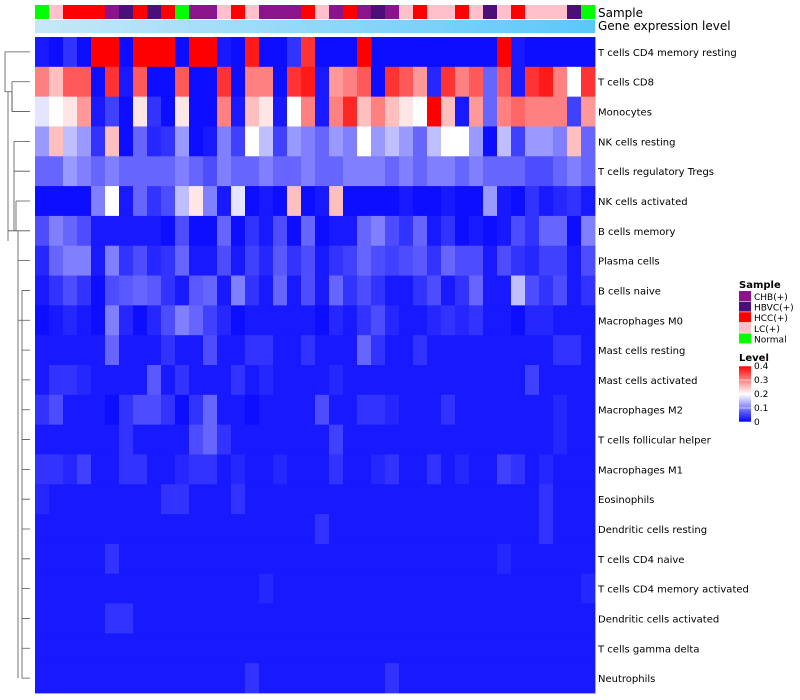 This screenshot has height=700, width=800. What do you see at coordinates (652, 530) in the screenshot?
I see `row-label: Dendritic cells resting` at bounding box center [652, 530].